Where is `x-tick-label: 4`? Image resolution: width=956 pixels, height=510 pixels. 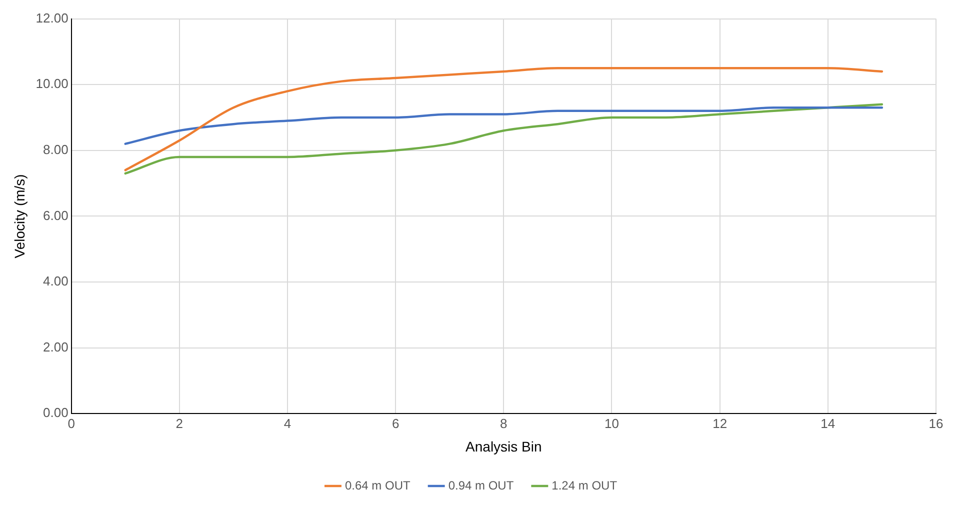
x-tick-label: 4 is located at coordinates (288, 423).